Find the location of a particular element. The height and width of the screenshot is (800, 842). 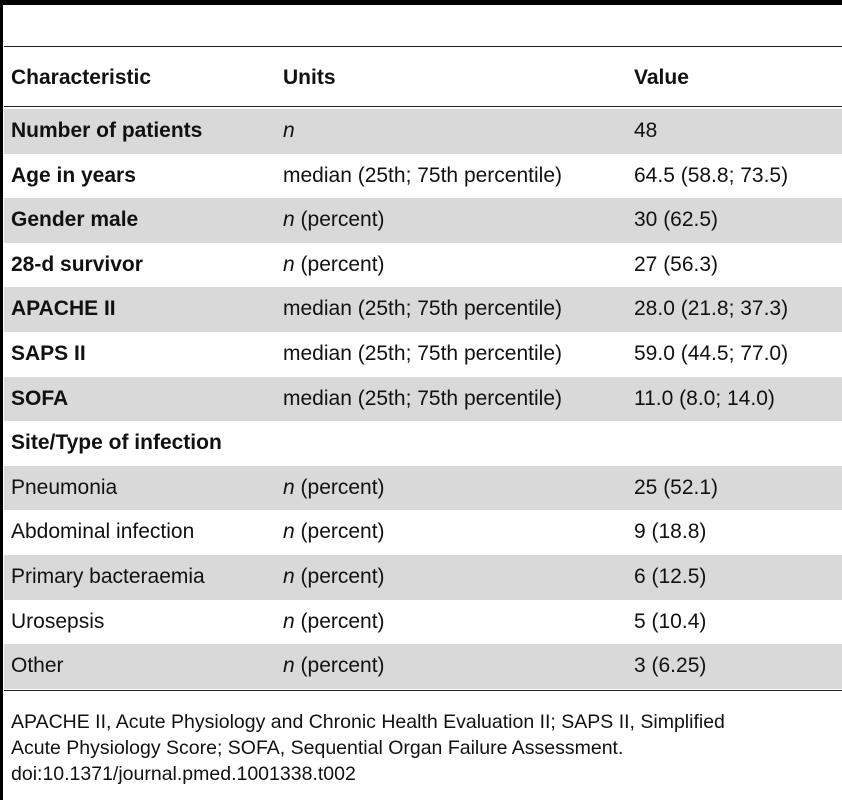

header-units: Units is located at coordinates (309, 77).